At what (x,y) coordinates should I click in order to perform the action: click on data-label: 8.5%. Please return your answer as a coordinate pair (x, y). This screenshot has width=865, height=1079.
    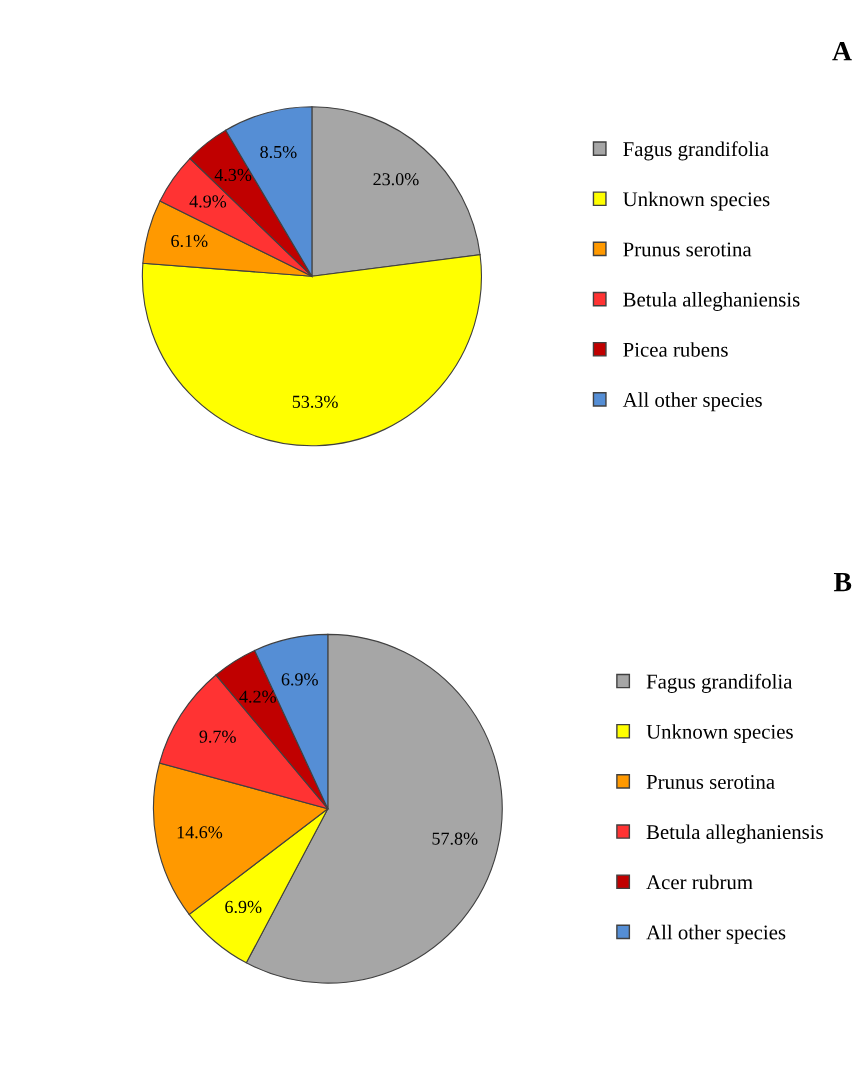
    Looking at the image, I should click on (278, 152).